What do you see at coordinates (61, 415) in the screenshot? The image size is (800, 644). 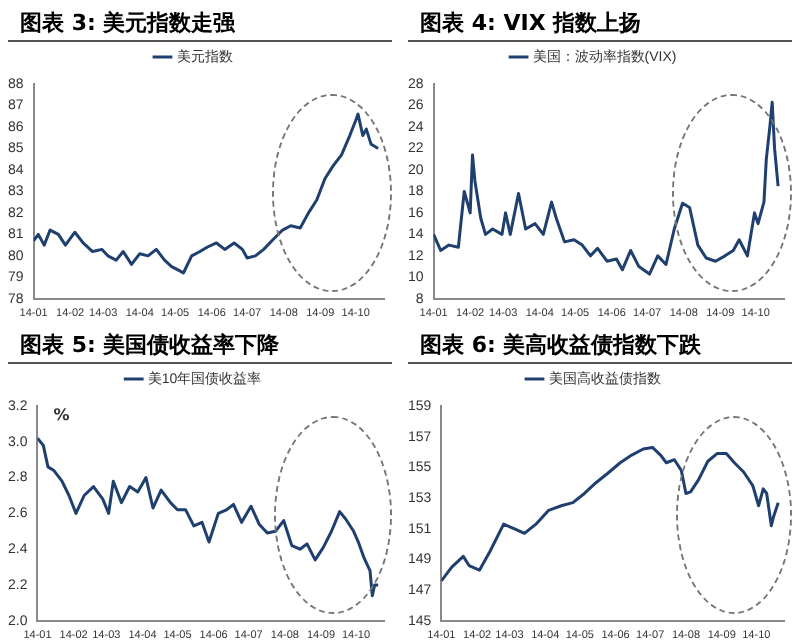 I see `y-axis-title: %` at bounding box center [61, 415].